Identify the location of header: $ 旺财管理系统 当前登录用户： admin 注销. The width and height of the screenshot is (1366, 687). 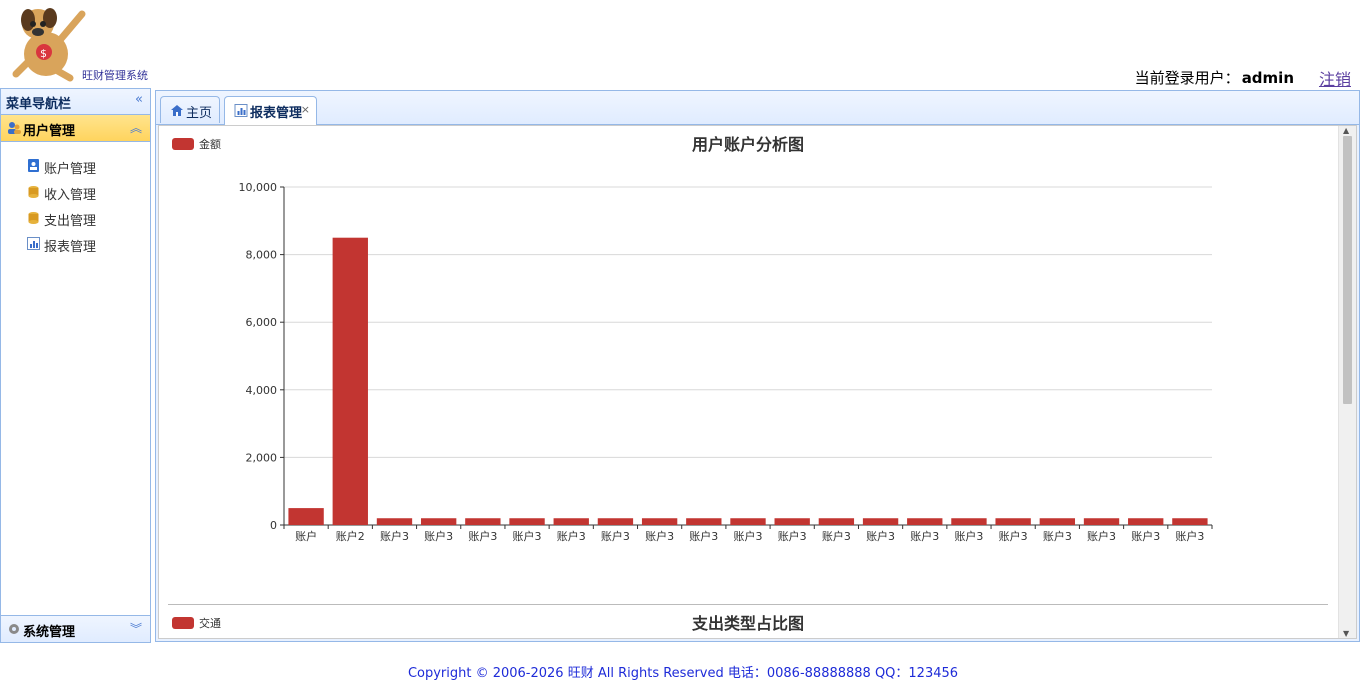
(683, 44).